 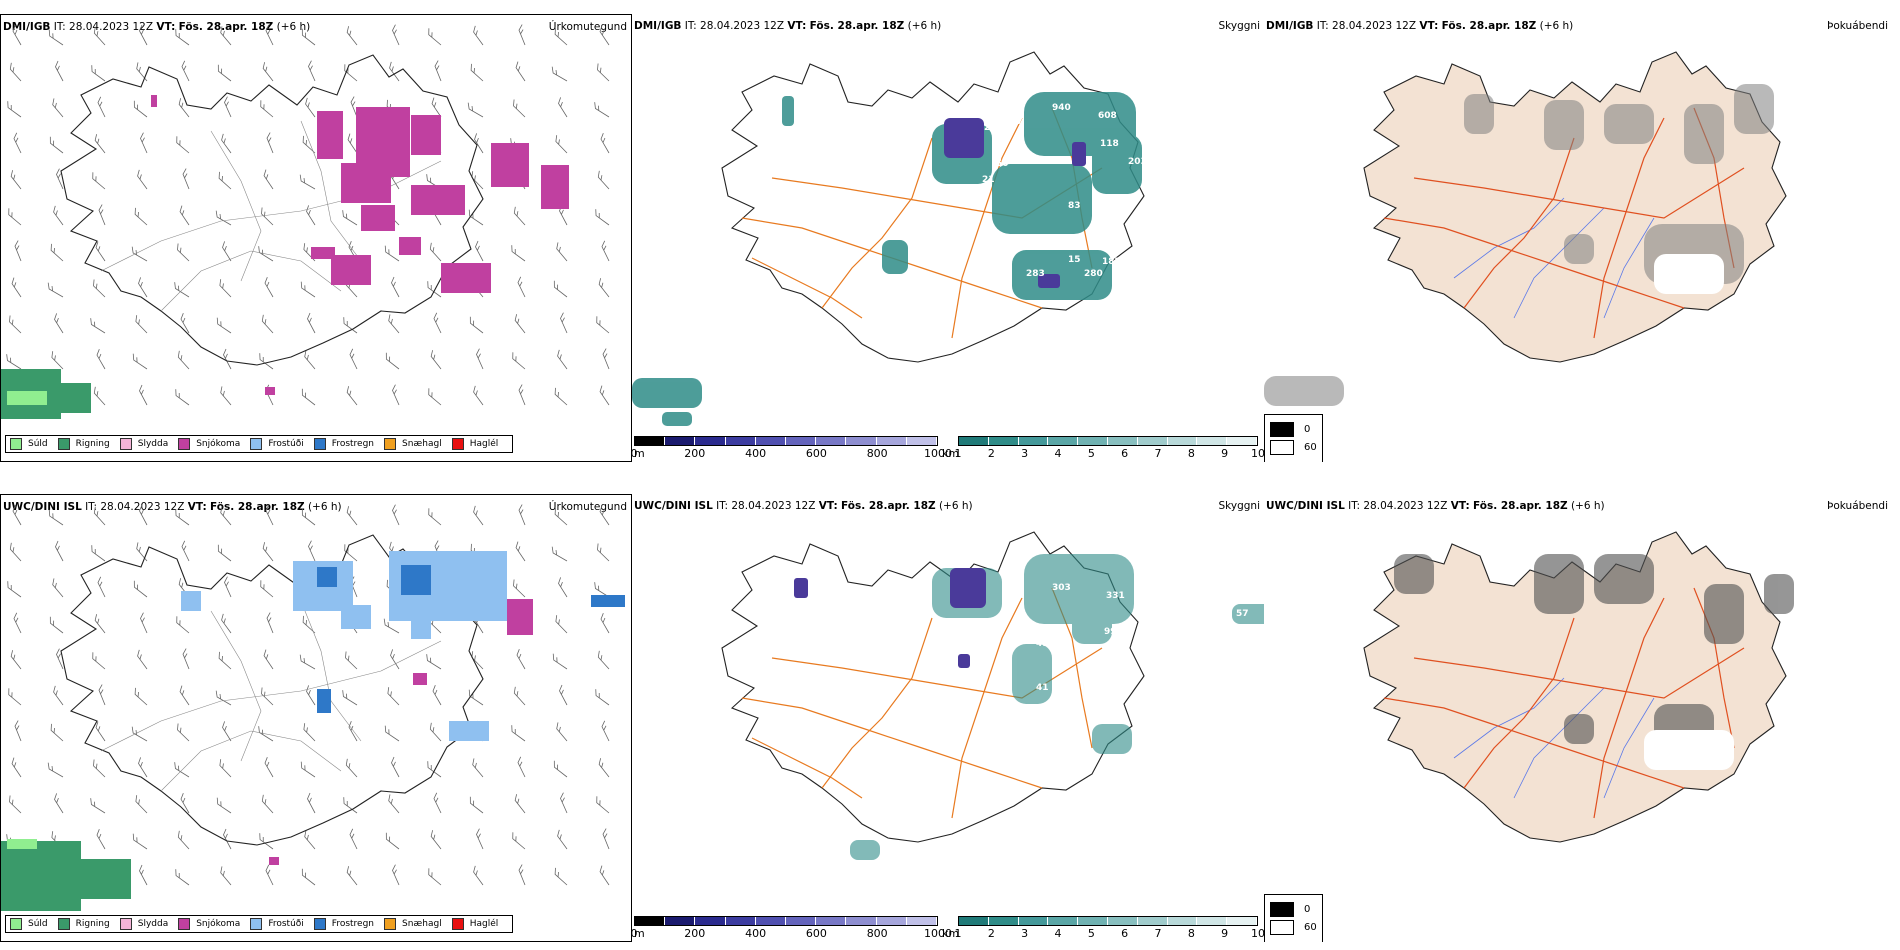 What do you see at coordinates (16, 924) in the screenshot?
I see `legend-swatch` at bounding box center [16, 924].